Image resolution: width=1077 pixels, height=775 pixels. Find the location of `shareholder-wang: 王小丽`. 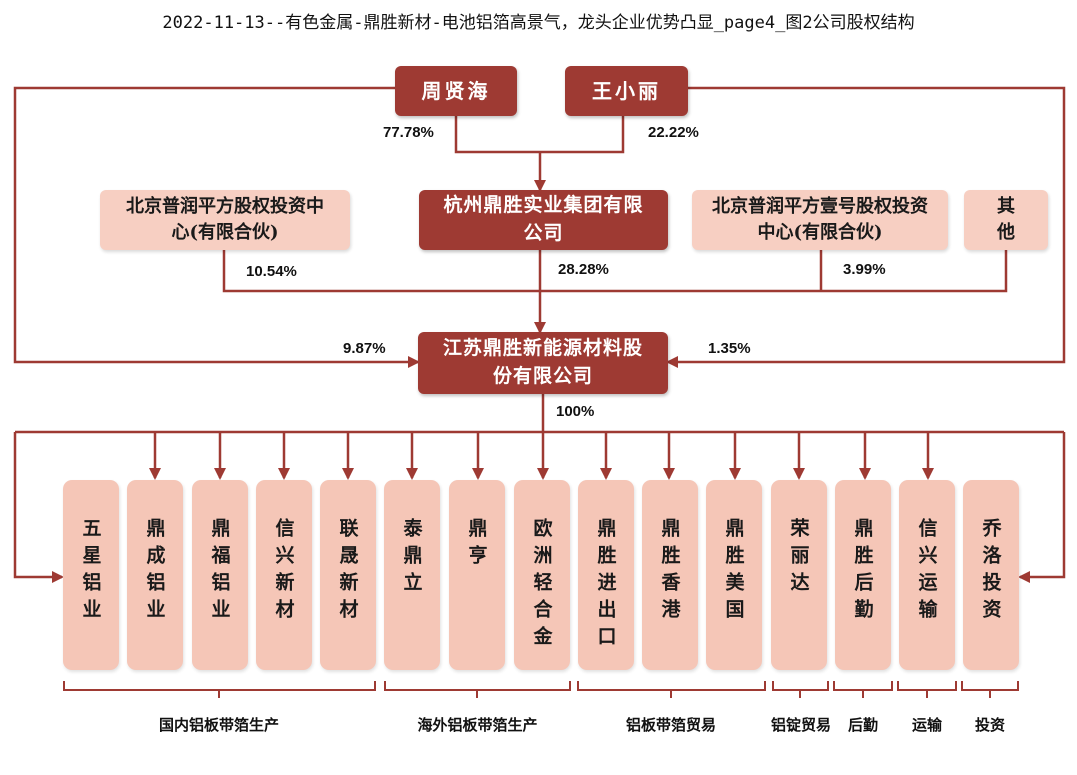

shareholder-wang: 王小丽 is located at coordinates (626, 91).